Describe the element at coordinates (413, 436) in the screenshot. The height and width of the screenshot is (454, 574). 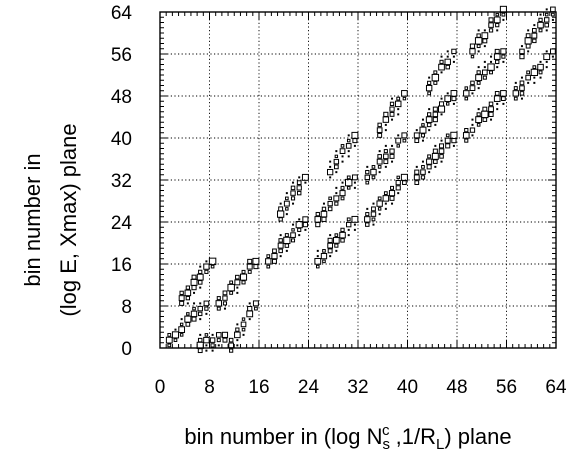
I see `x-axis-title-mid: ,1/R` at that location.